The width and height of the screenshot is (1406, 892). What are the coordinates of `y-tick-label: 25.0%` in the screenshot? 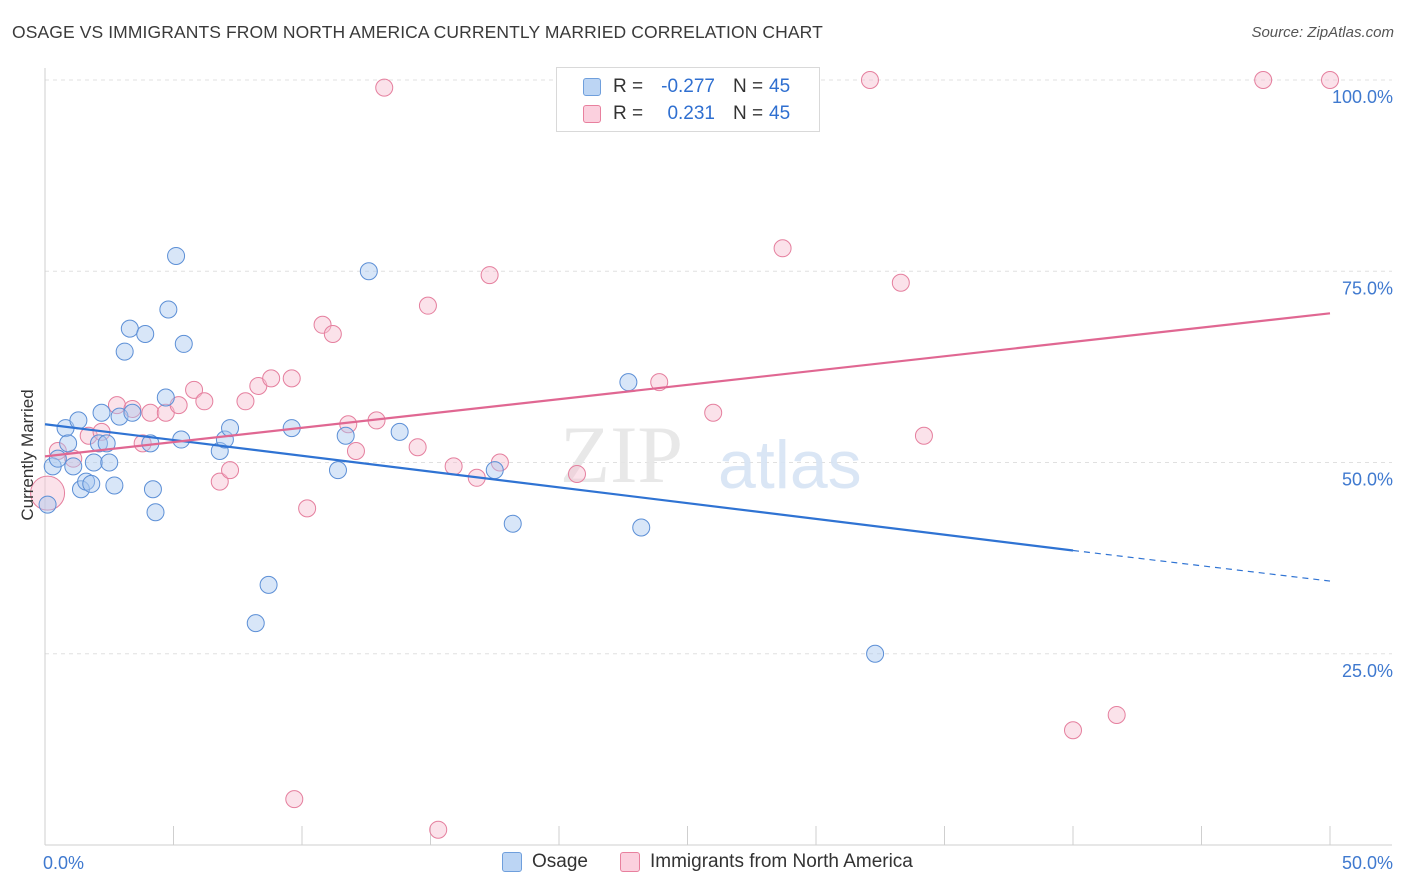 It's located at (1367, 671).